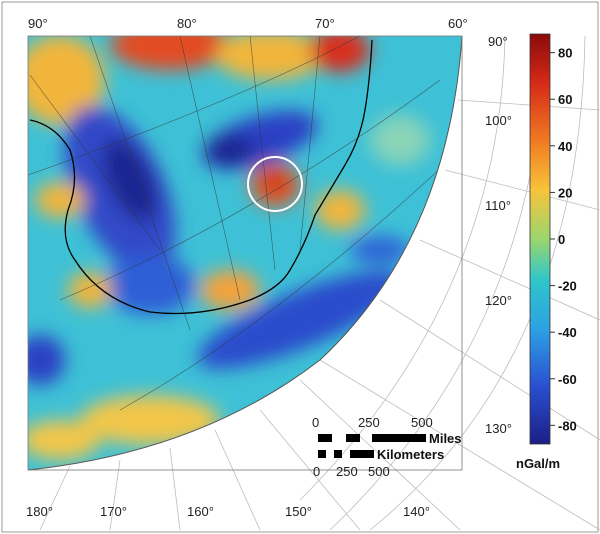 The width and height of the screenshot is (600, 534). I want to click on colorbar-tick-label: -20, so click(567, 286).